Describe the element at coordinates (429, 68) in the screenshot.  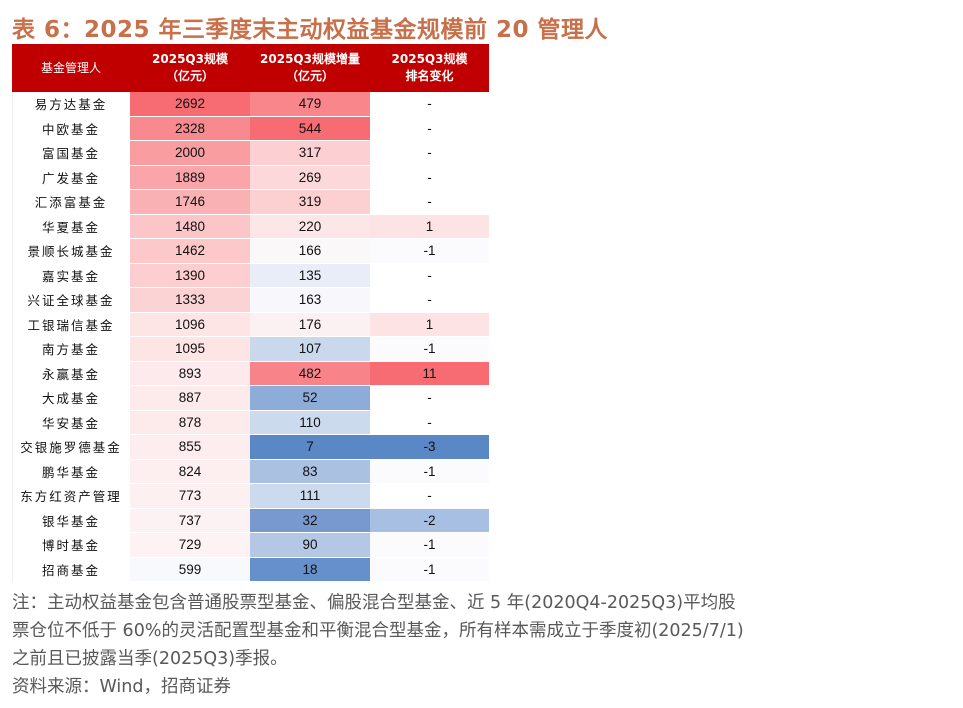
I see `header-rank-change: 2025Q3规模 排名变化` at that location.